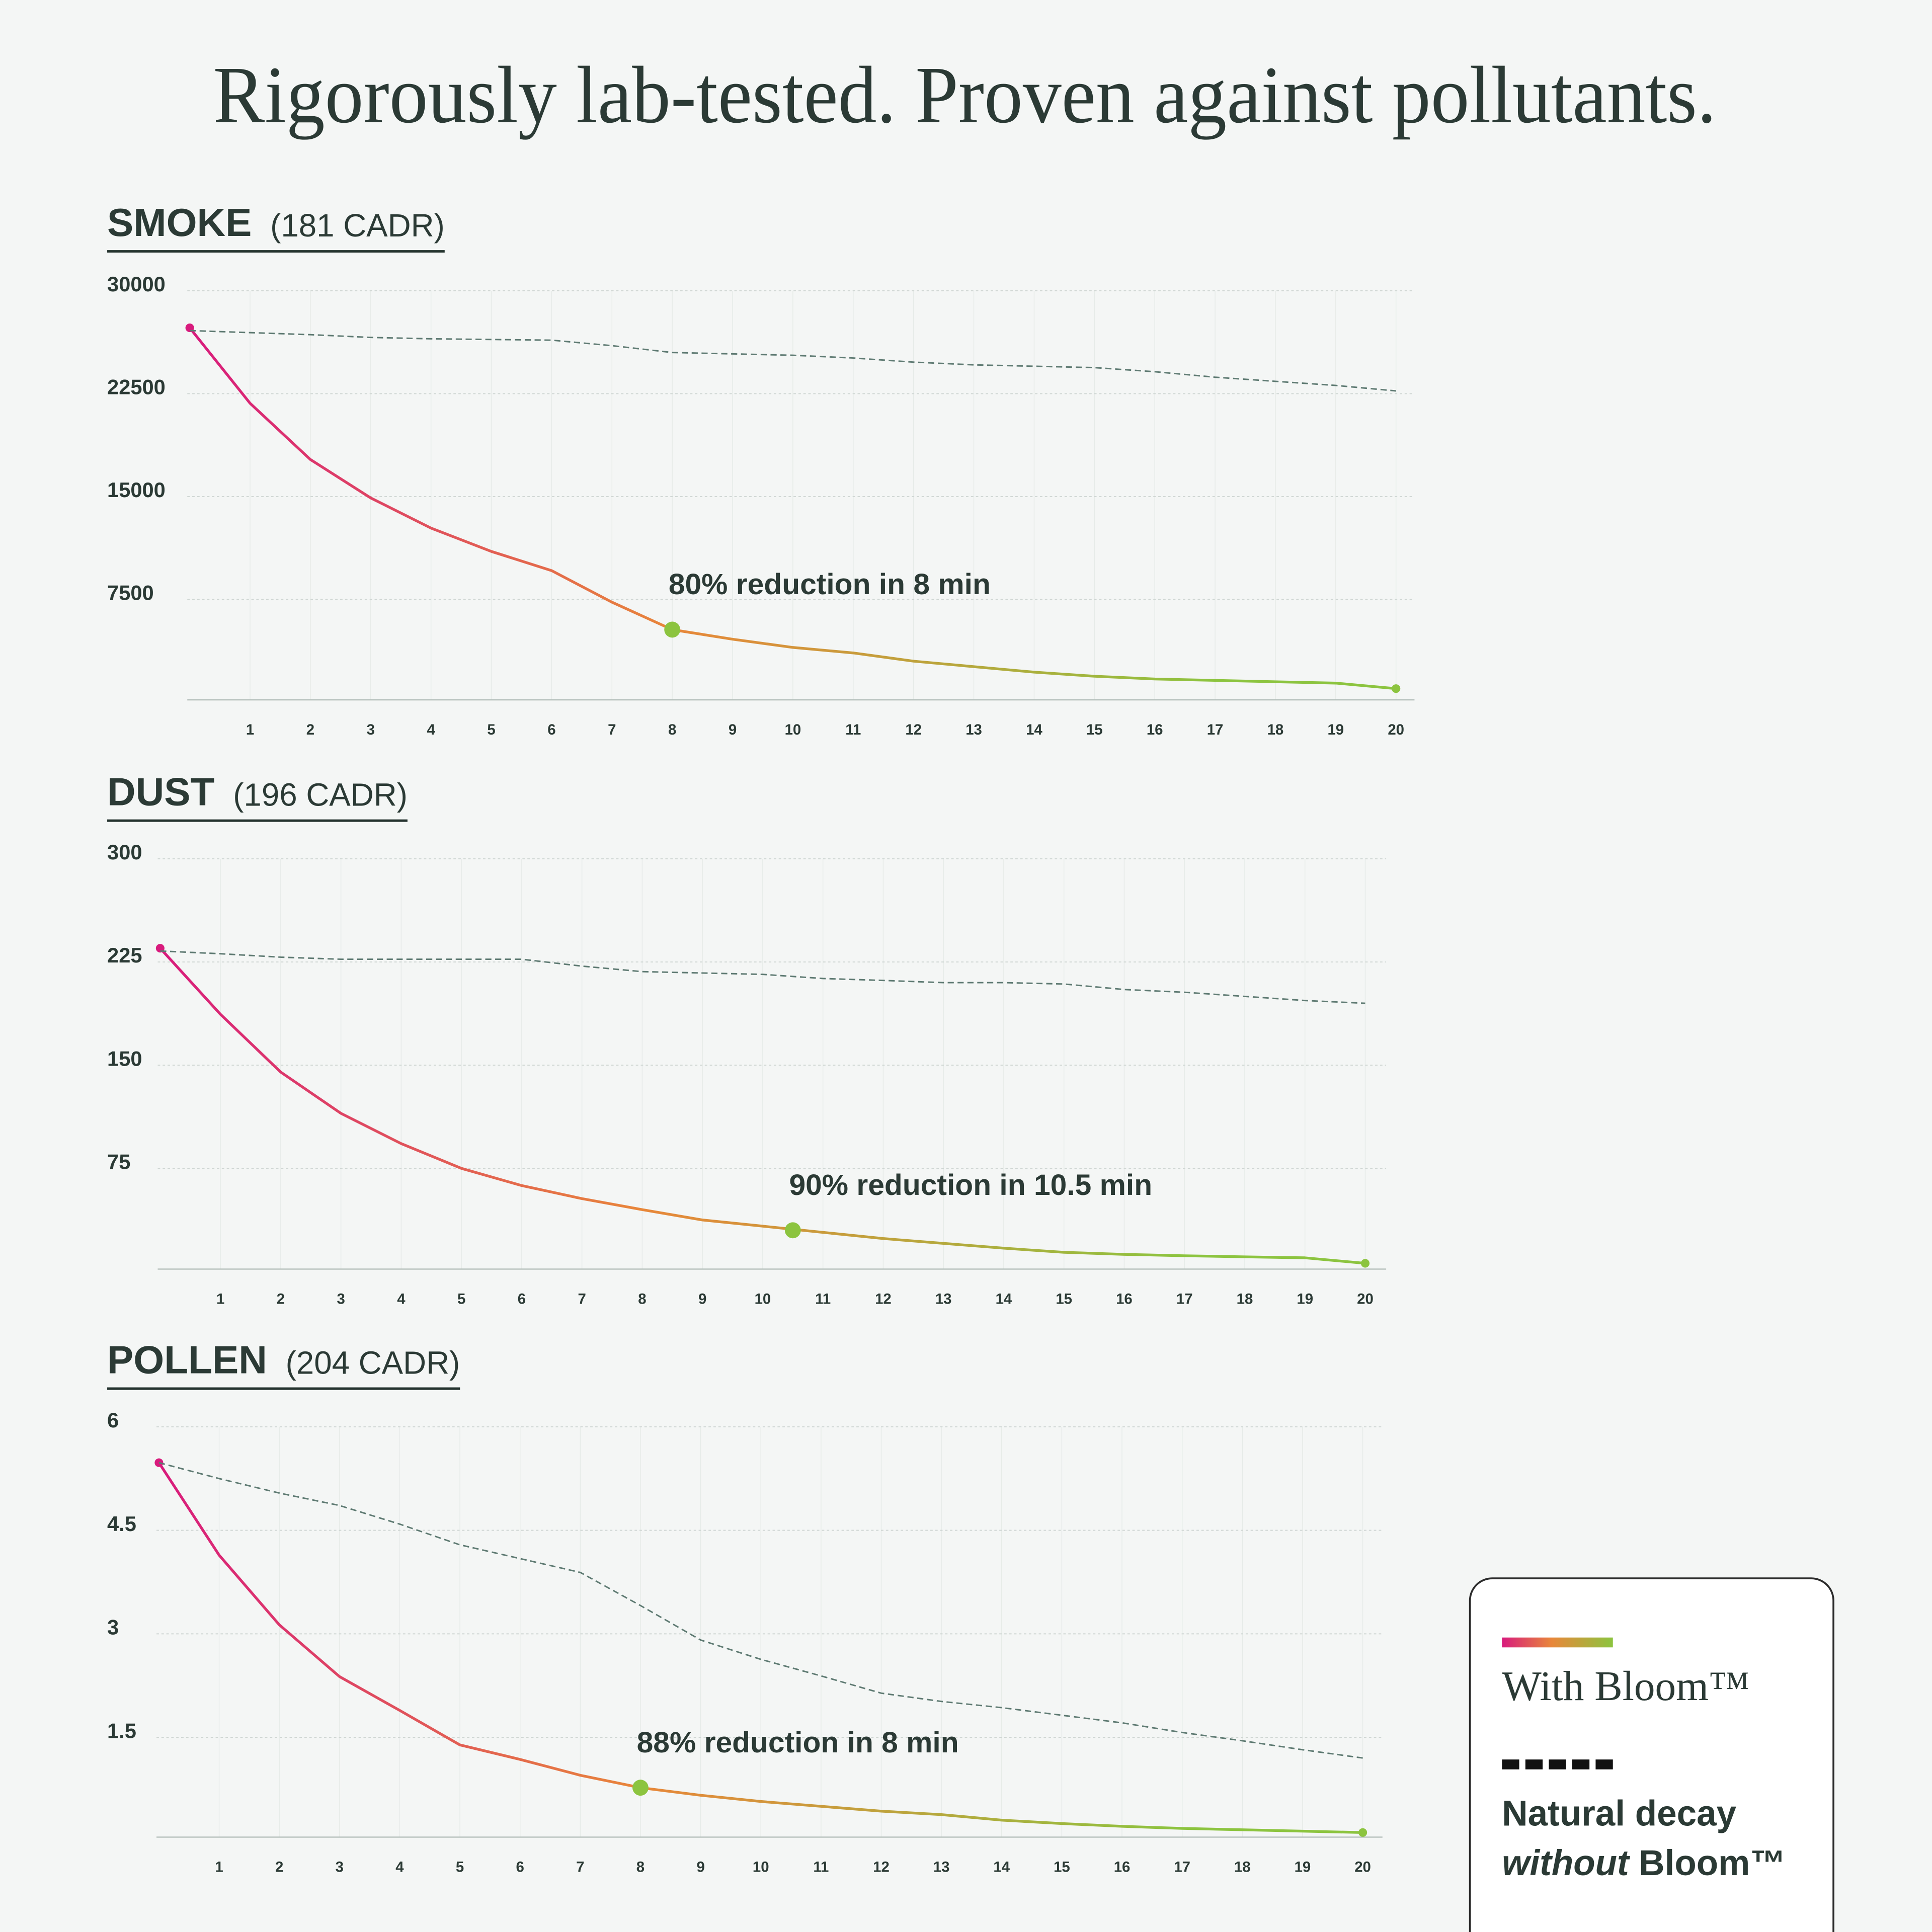 This screenshot has height=1932, width=1932. Describe the element at coordinates (125, 1058) in the screenshot. I see `y-tick-label: 150` at that location.